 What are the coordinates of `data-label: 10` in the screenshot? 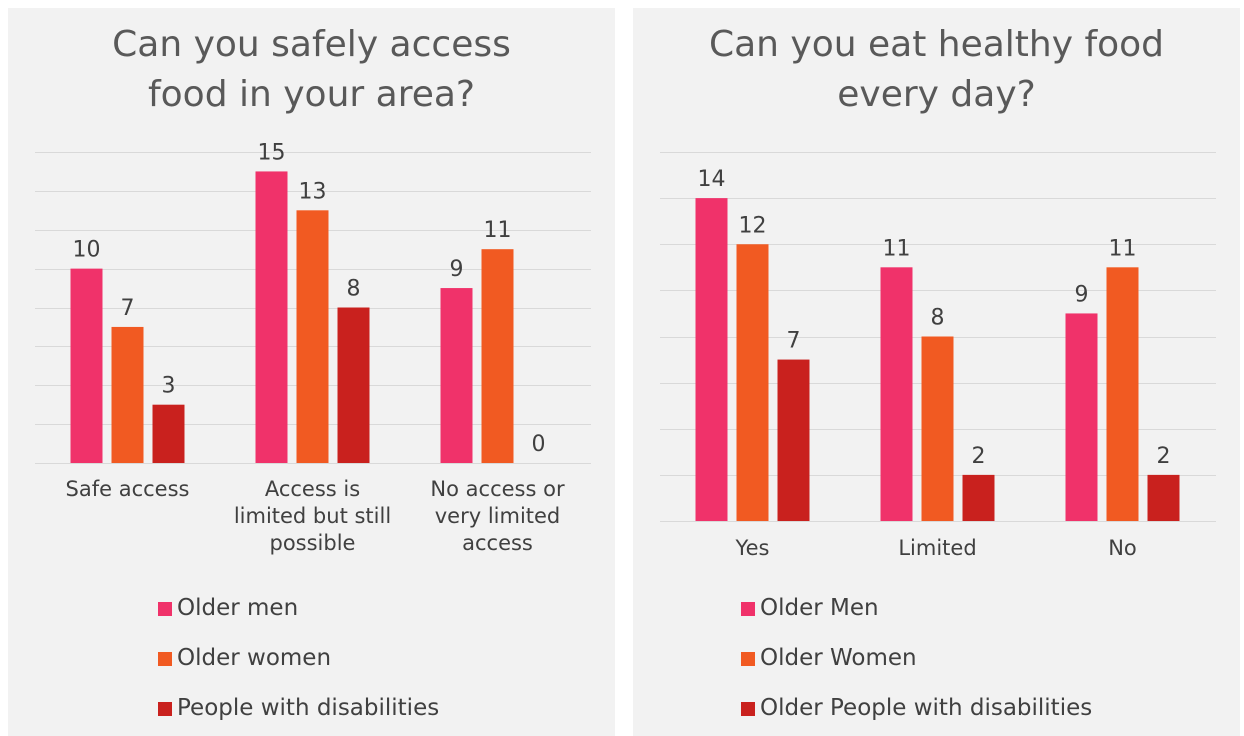 It's located at (87, 250).